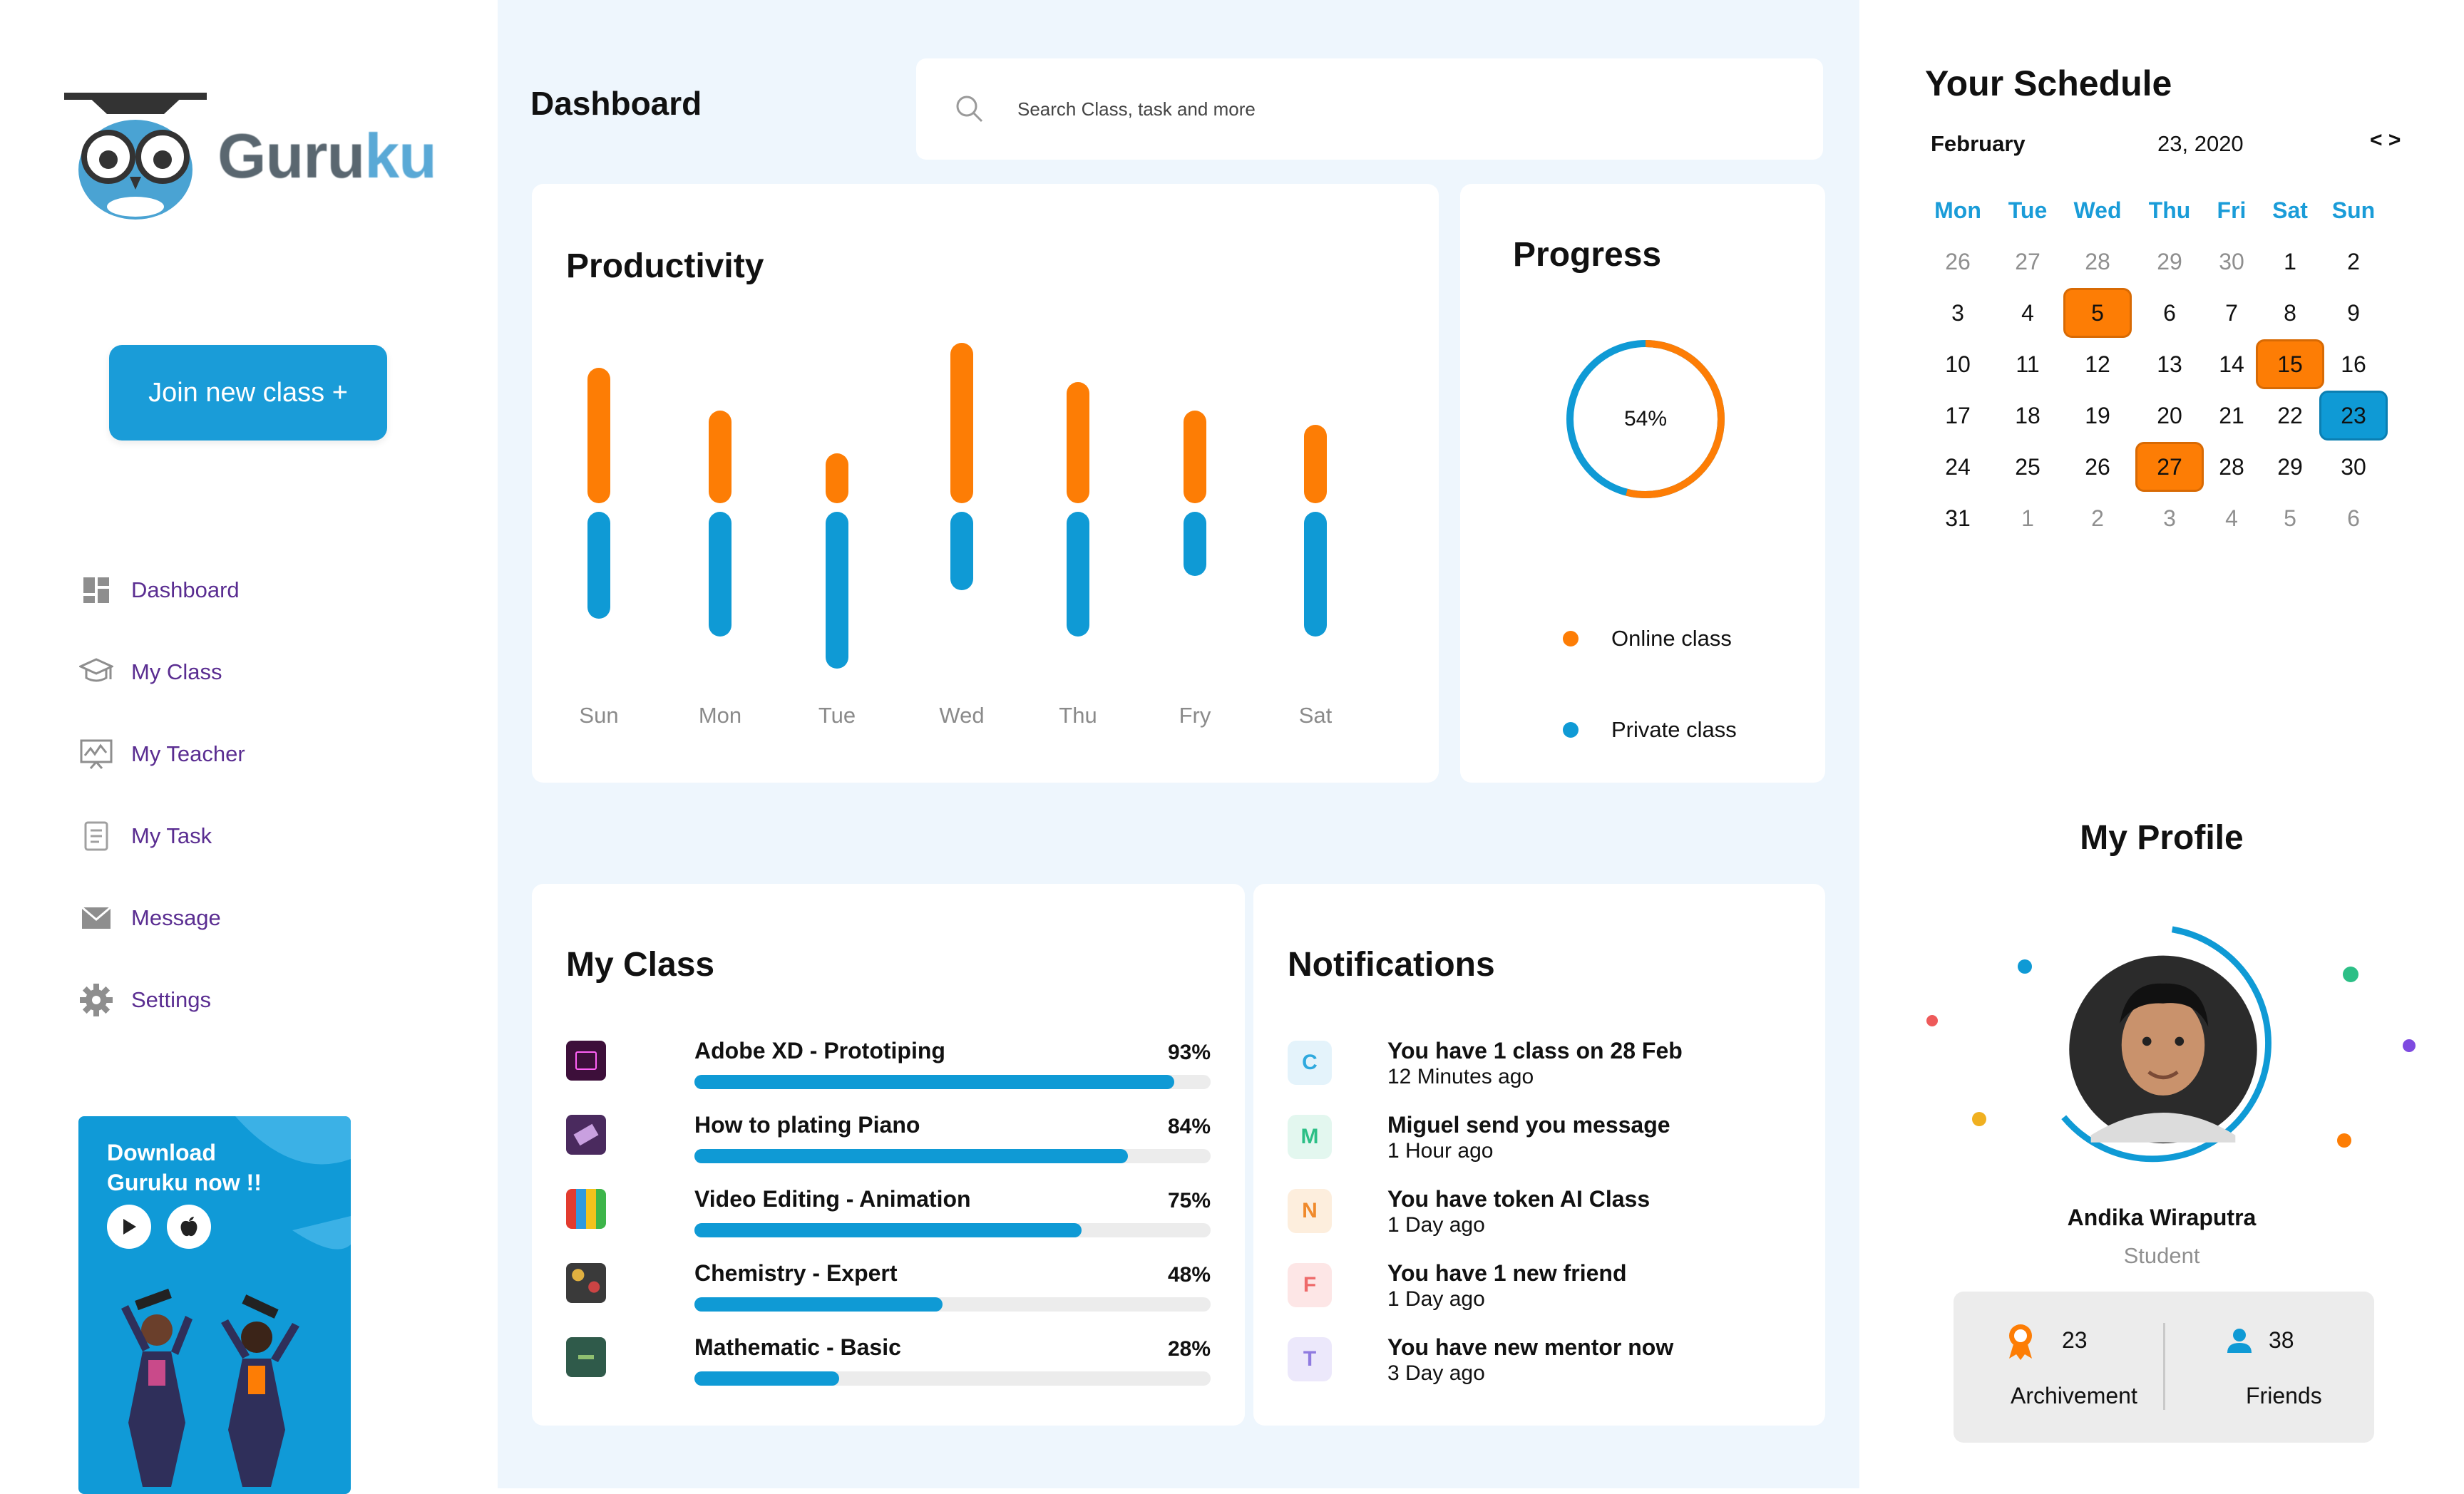  What do you see at coordinates (1958, 364) in the screenshot?
I see `calendar-day: 10` at bounding box center [1958, 364].